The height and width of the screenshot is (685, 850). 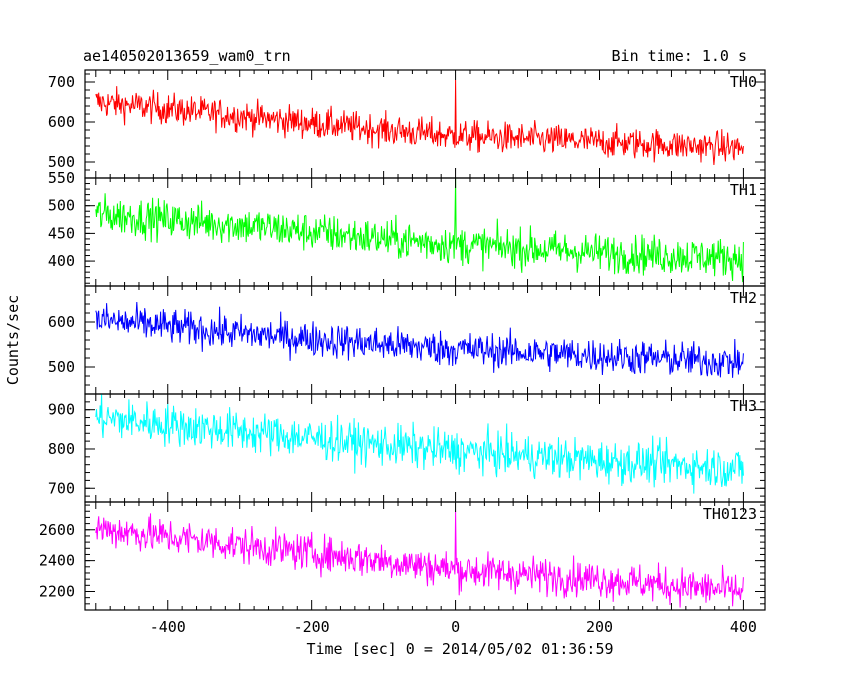 I want to click on y-tick-label: 2400, so click(x=57, y=561).